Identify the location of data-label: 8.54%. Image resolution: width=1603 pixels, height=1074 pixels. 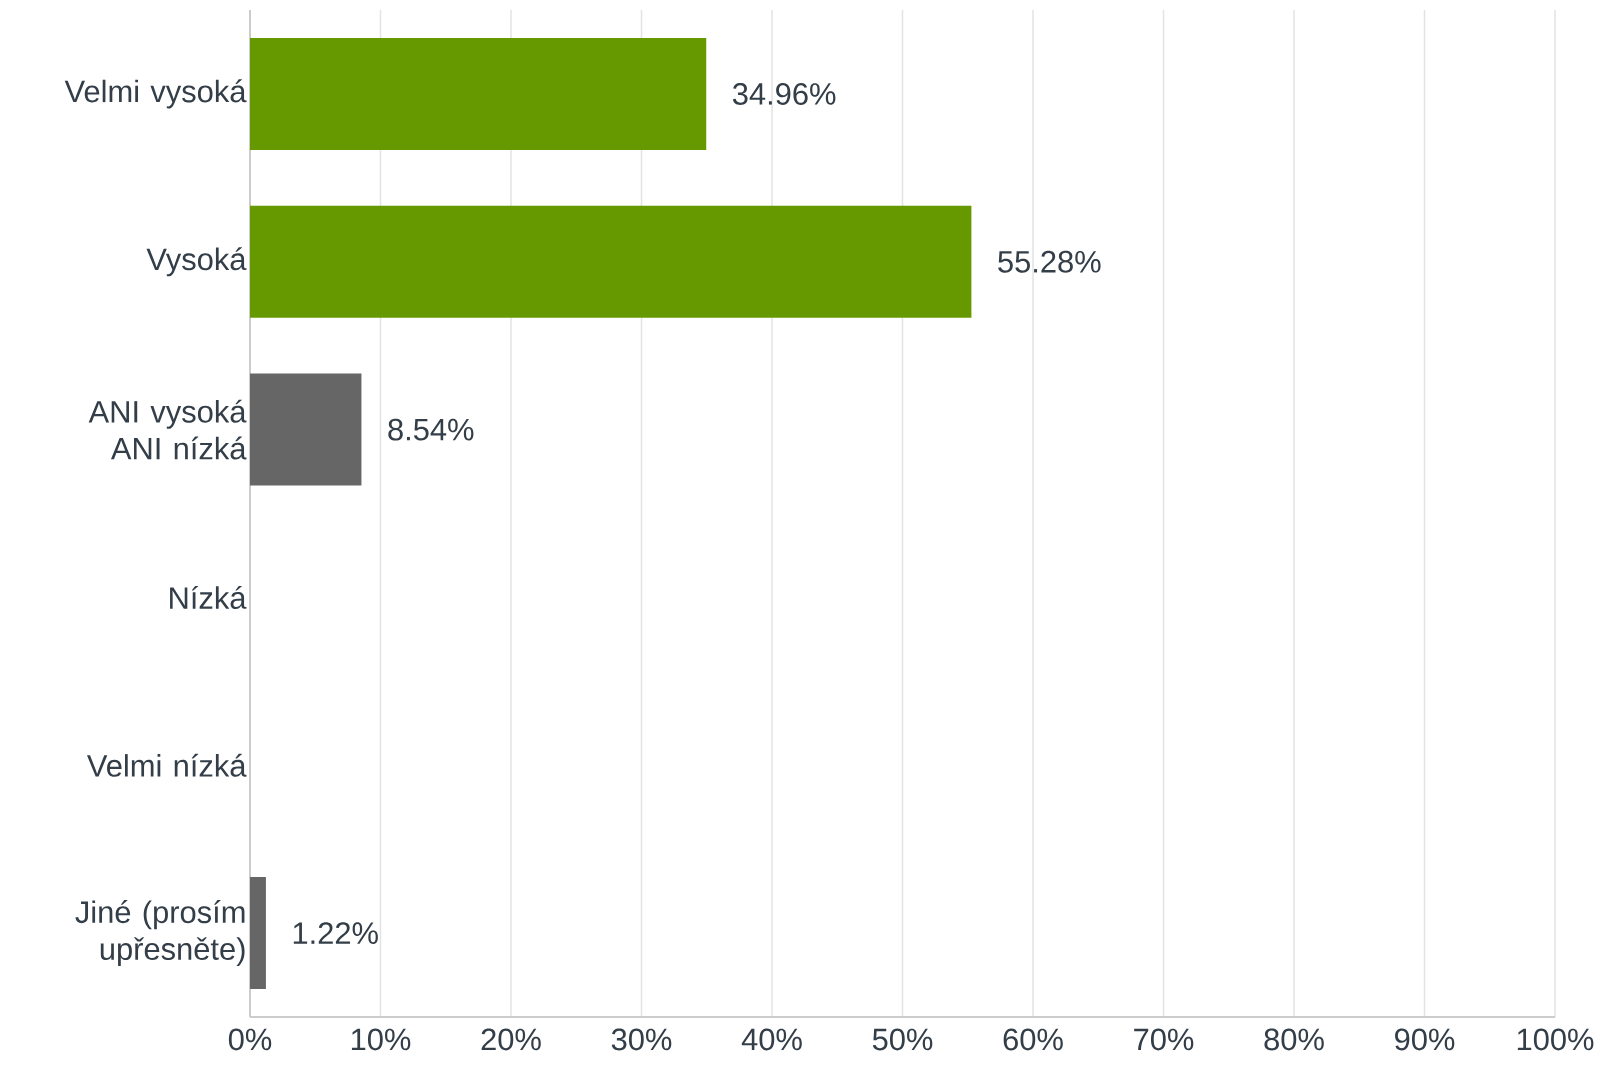
(431, 429).